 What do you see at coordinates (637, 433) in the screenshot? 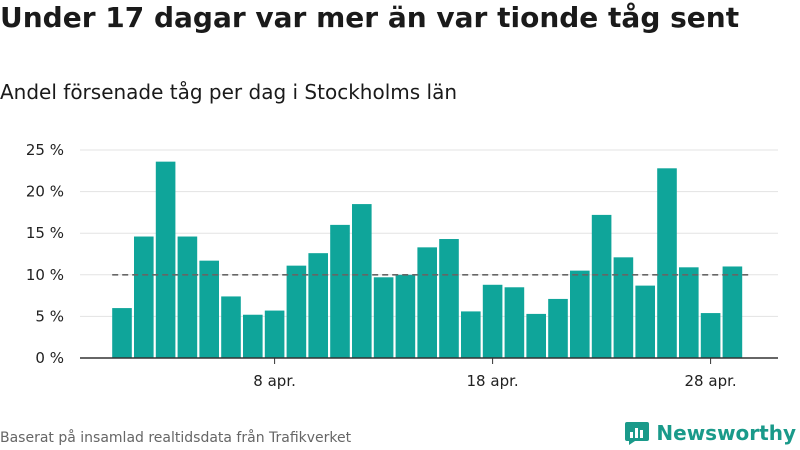
I see `newsworthy-logo-icon` at bounding box center [637, 433].